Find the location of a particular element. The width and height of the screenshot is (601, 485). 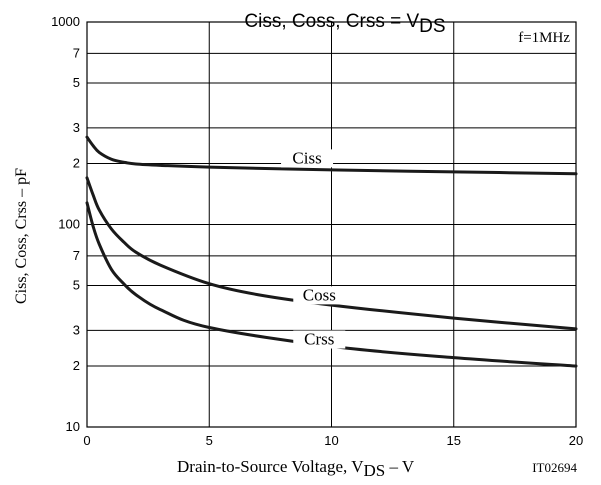

x-tick-label: 0 is located at coordinates (86, 440).